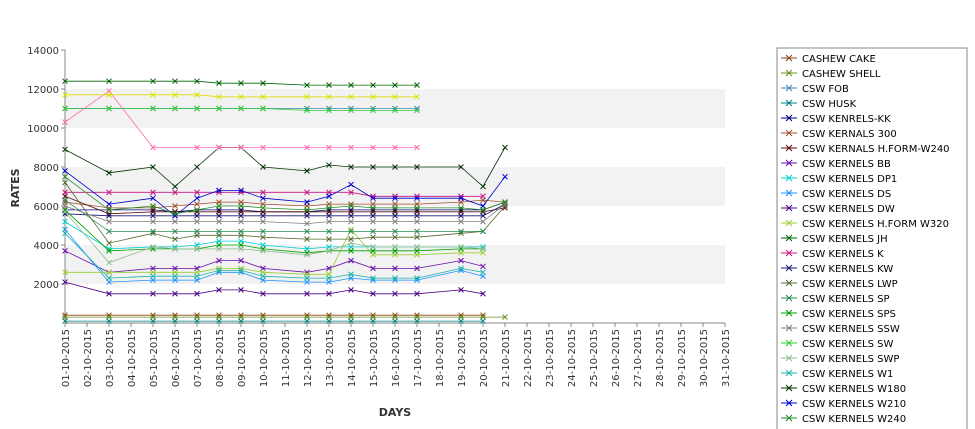  I want to click on x-tick-label: 31-10-2015, so click(726, 358).